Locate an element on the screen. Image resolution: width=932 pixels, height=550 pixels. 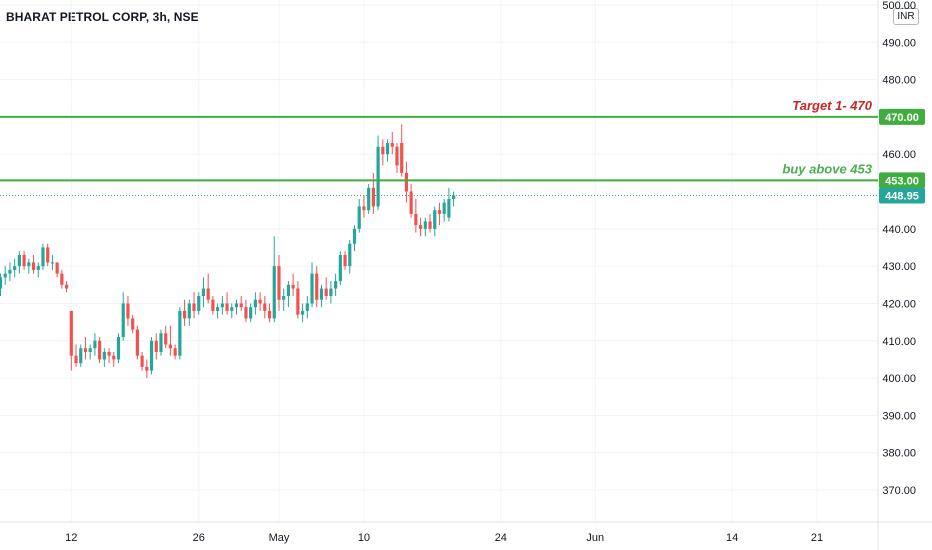
y-tick-label: 370.00 is located at coordinates (899, 491).